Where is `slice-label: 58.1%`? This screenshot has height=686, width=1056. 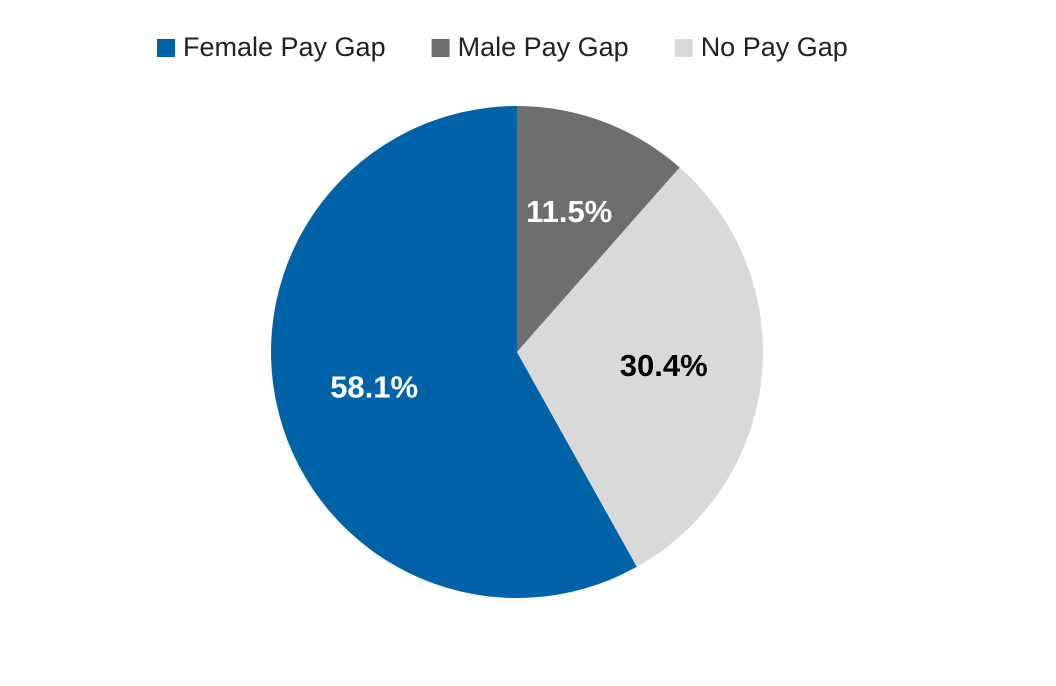
slice-label: 58.1% is located at coordinates (374, 386).